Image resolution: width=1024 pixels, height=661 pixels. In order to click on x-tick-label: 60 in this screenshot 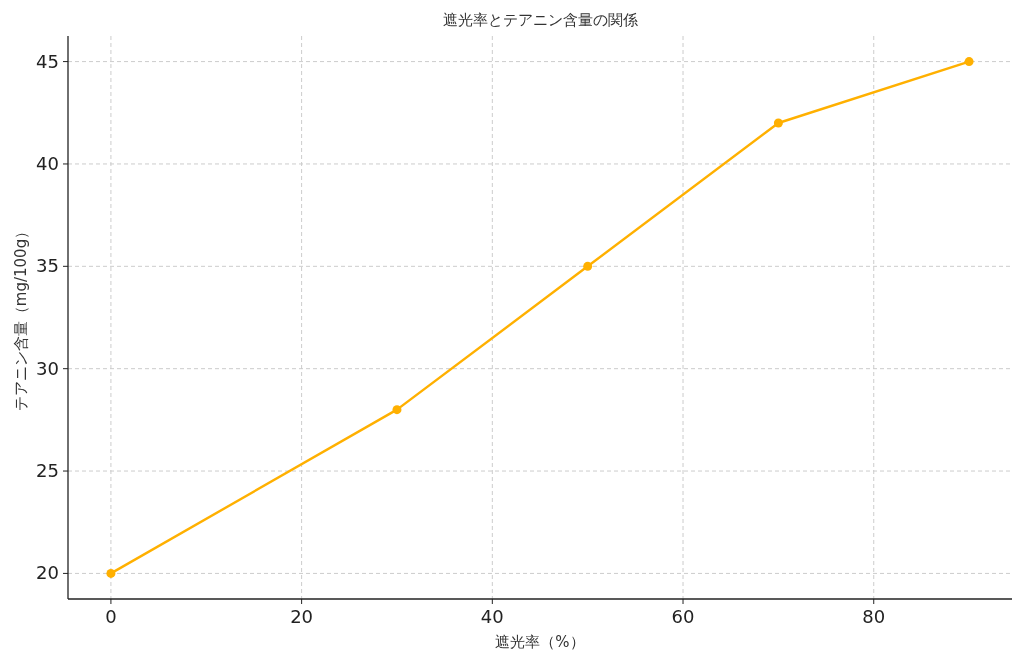, I will do `click(683, 616)`.